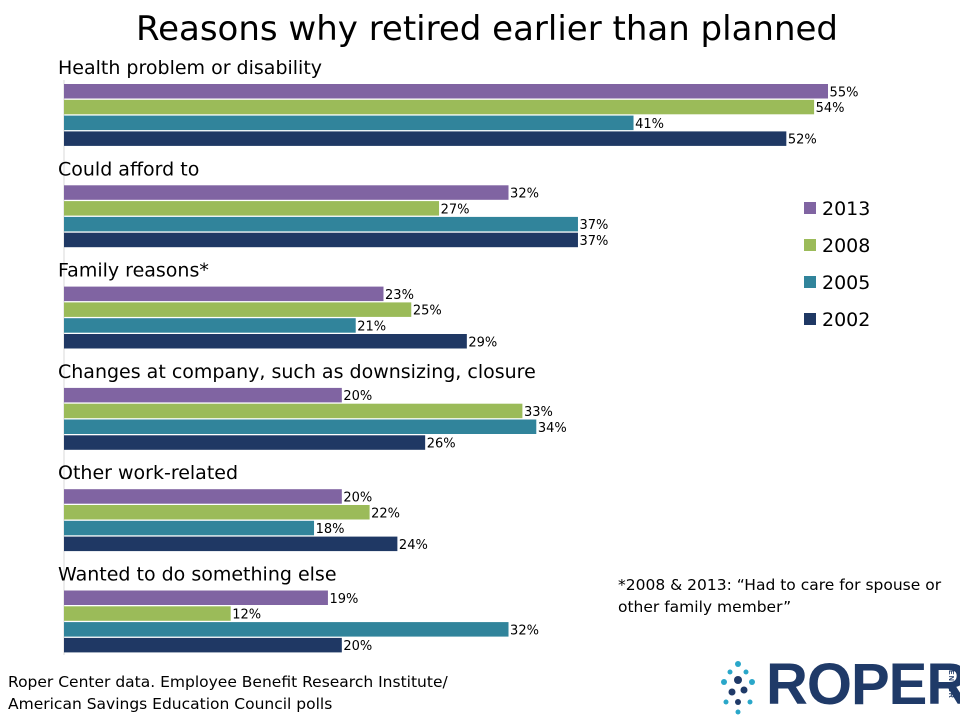 This screenshot has width=960, height=720. I want to click on category-label: Wanted to do something else, so click(197, 575).